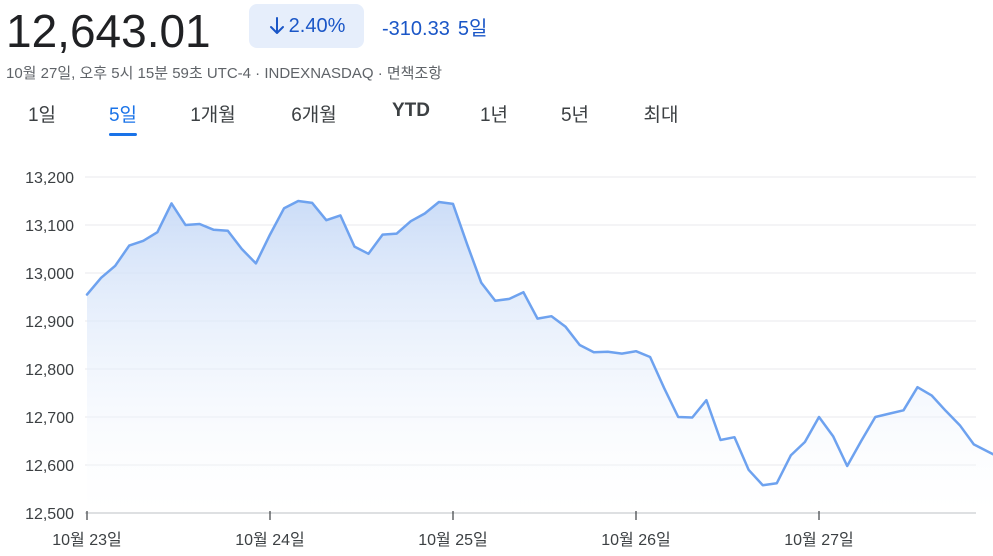  Describe the element at coordinates (452, 540) in the screenshot. I see `x-tick-label: 10월 25일` at that location.